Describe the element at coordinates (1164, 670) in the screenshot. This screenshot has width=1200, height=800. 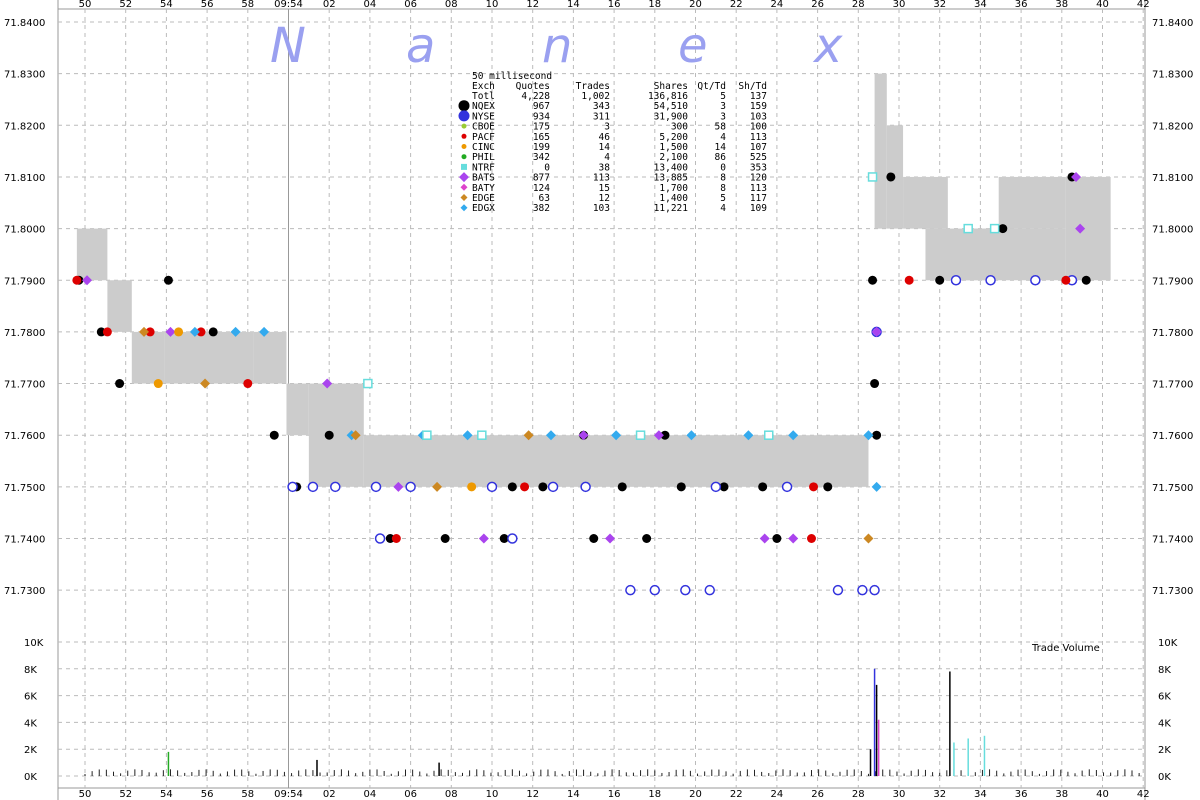
I see `volume-tick-label-right: 8K` at that location.